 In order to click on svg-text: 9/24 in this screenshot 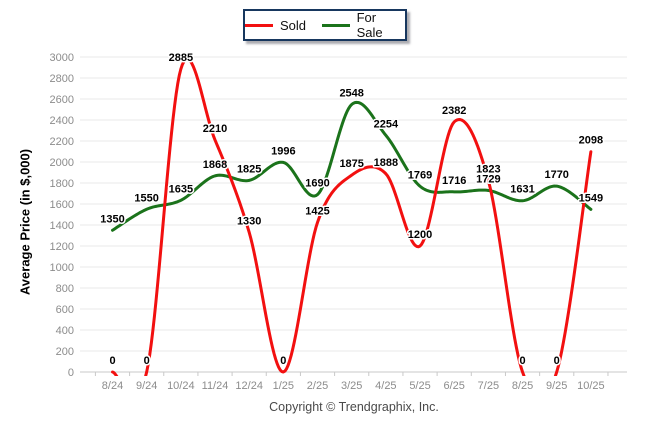, I will do `click(146, 386)`.